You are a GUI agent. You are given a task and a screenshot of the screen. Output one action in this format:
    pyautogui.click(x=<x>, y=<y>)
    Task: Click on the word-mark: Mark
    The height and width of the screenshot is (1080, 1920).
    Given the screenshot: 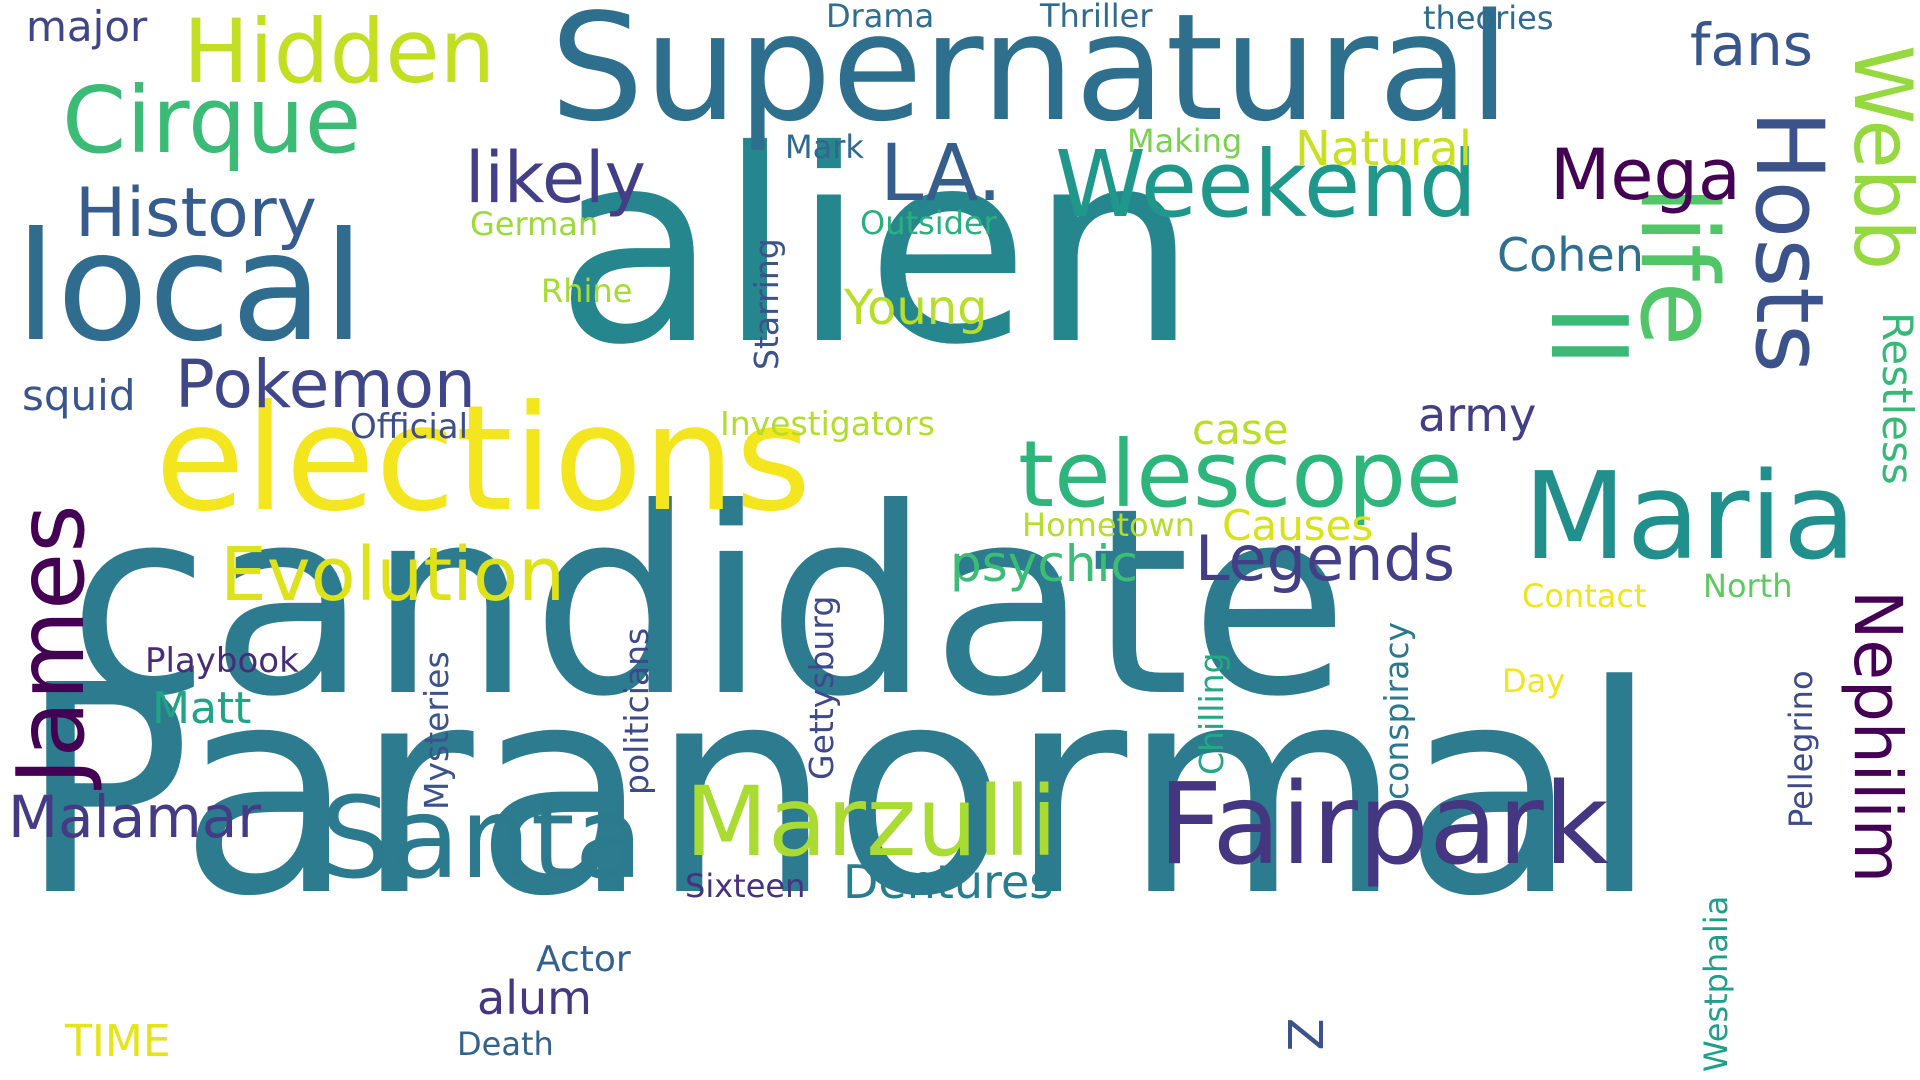 What is the action you would take?
    pyautogui.click(x=824, y=147)
    